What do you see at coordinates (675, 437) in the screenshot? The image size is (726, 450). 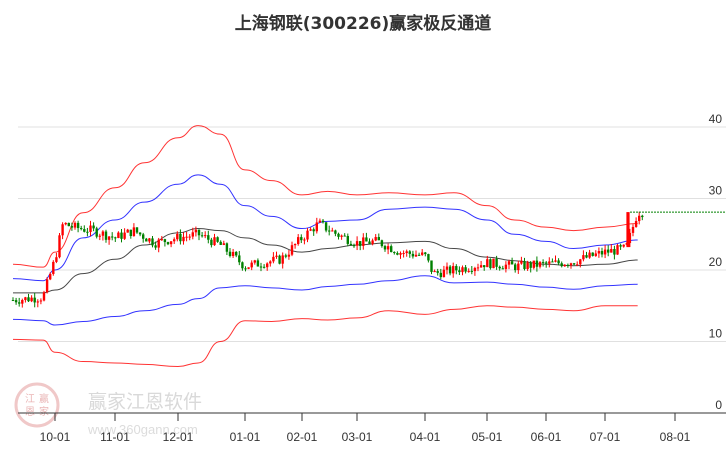 I see `x-tick-label: 08-01` at bounding box center [675, 437].